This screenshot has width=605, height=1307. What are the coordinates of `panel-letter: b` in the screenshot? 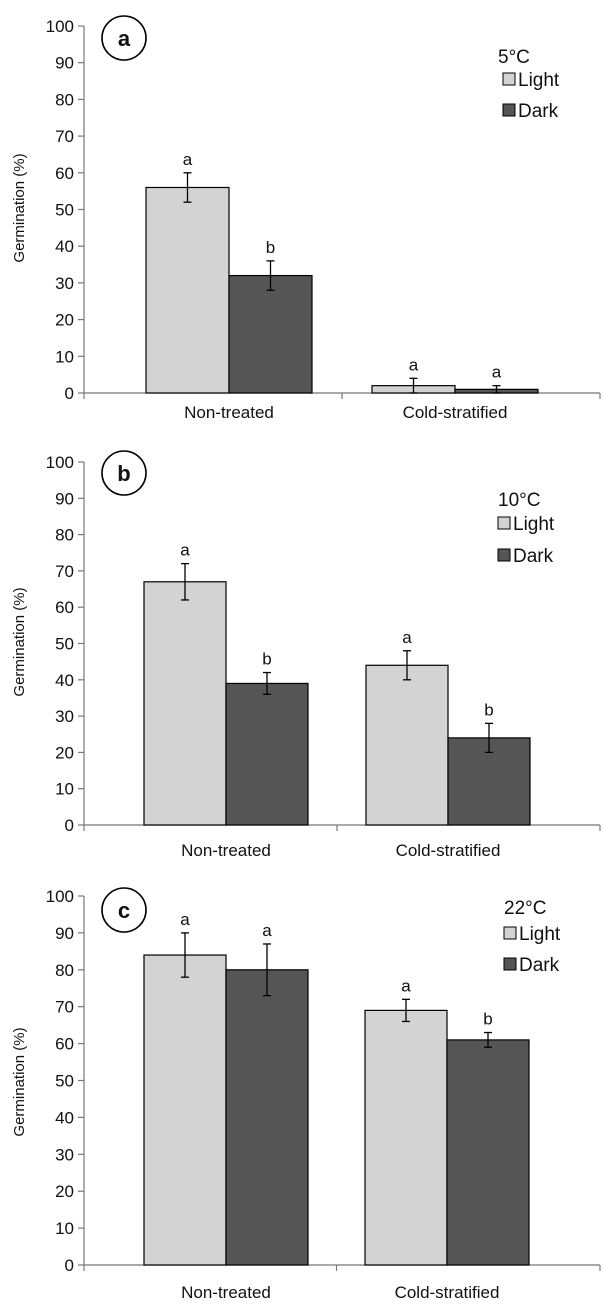 It's located at (123, 473).